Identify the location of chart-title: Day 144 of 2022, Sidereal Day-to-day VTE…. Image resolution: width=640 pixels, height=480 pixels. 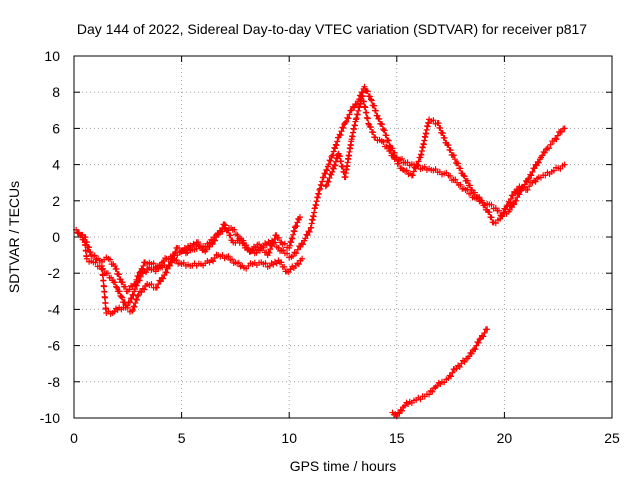
(332, 29).